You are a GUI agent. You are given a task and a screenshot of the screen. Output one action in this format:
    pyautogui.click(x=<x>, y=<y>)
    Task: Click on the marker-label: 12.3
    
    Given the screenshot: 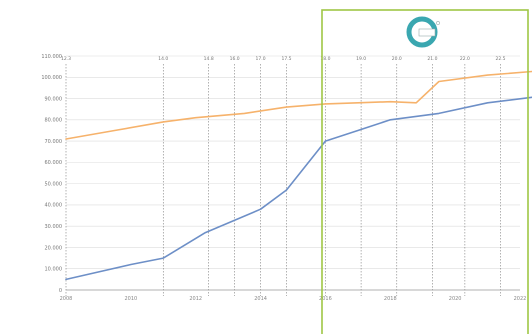 What is the action you would take?
    pyautogui.click(x=66, y=59)
    